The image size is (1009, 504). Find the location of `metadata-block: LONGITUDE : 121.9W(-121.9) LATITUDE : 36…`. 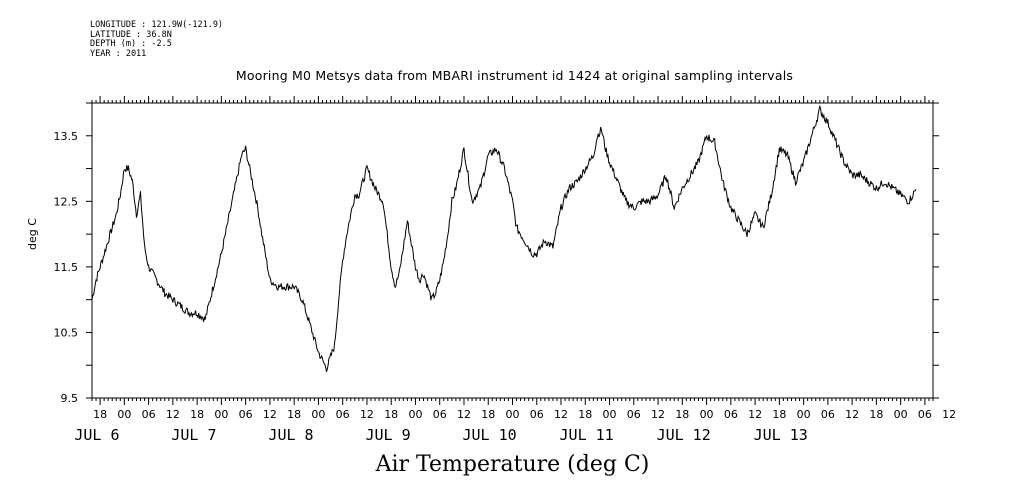

metadata-block: LONGITUDE : 121.9W(-121.9) LATITUDE : 36… is located at coordinates (157, 39).